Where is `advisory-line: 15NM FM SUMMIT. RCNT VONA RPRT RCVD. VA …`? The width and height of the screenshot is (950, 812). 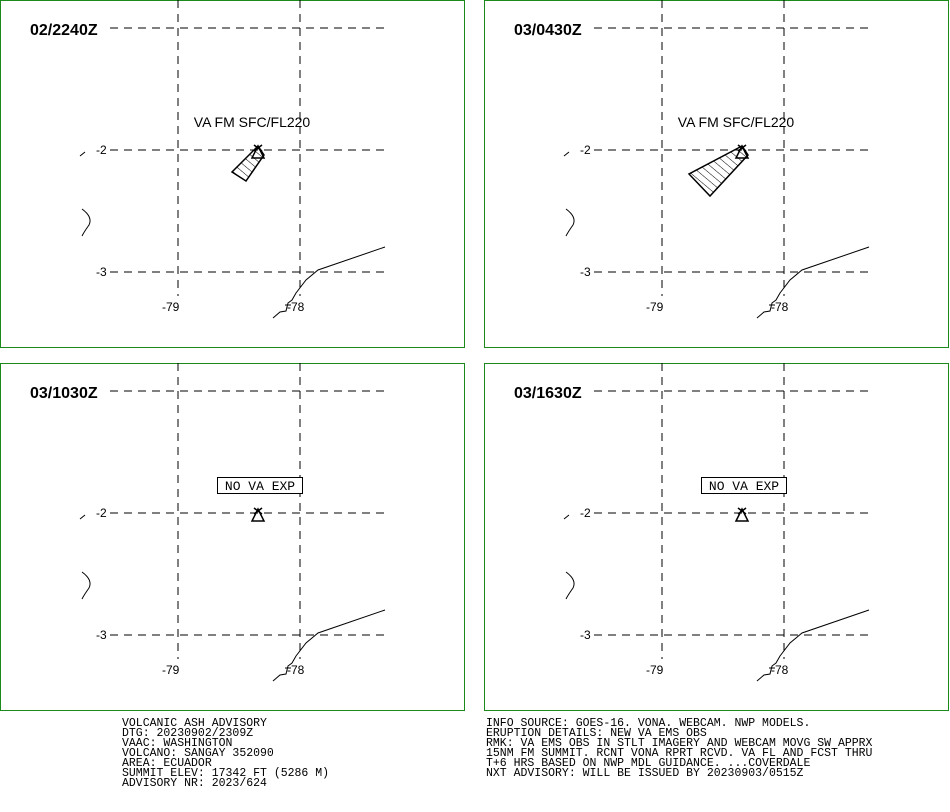 advisory-line: 15NM FM SUMMIT. RCNT VONA RPRT RCVD. VA … is located at coordinates (679, 753).